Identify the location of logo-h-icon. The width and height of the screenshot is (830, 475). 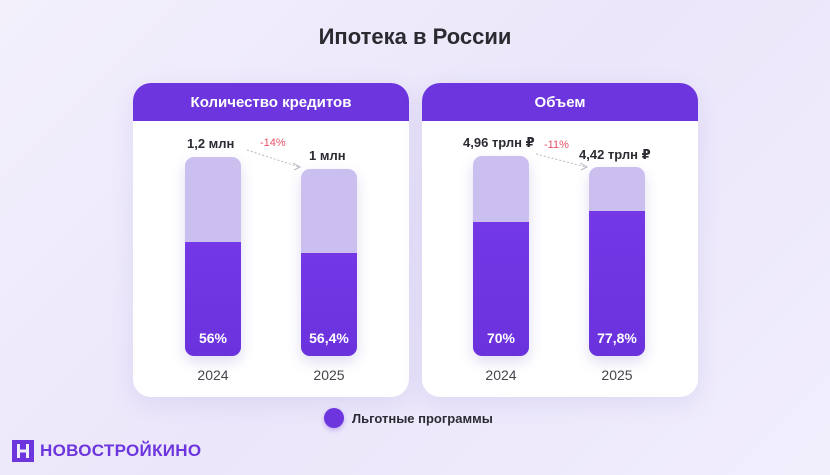
(23, 451).